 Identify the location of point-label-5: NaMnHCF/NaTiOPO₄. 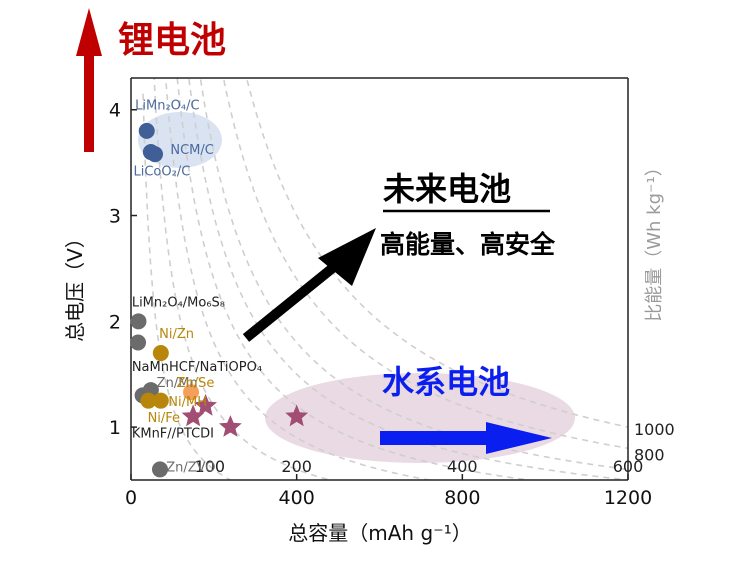
(197, 367).